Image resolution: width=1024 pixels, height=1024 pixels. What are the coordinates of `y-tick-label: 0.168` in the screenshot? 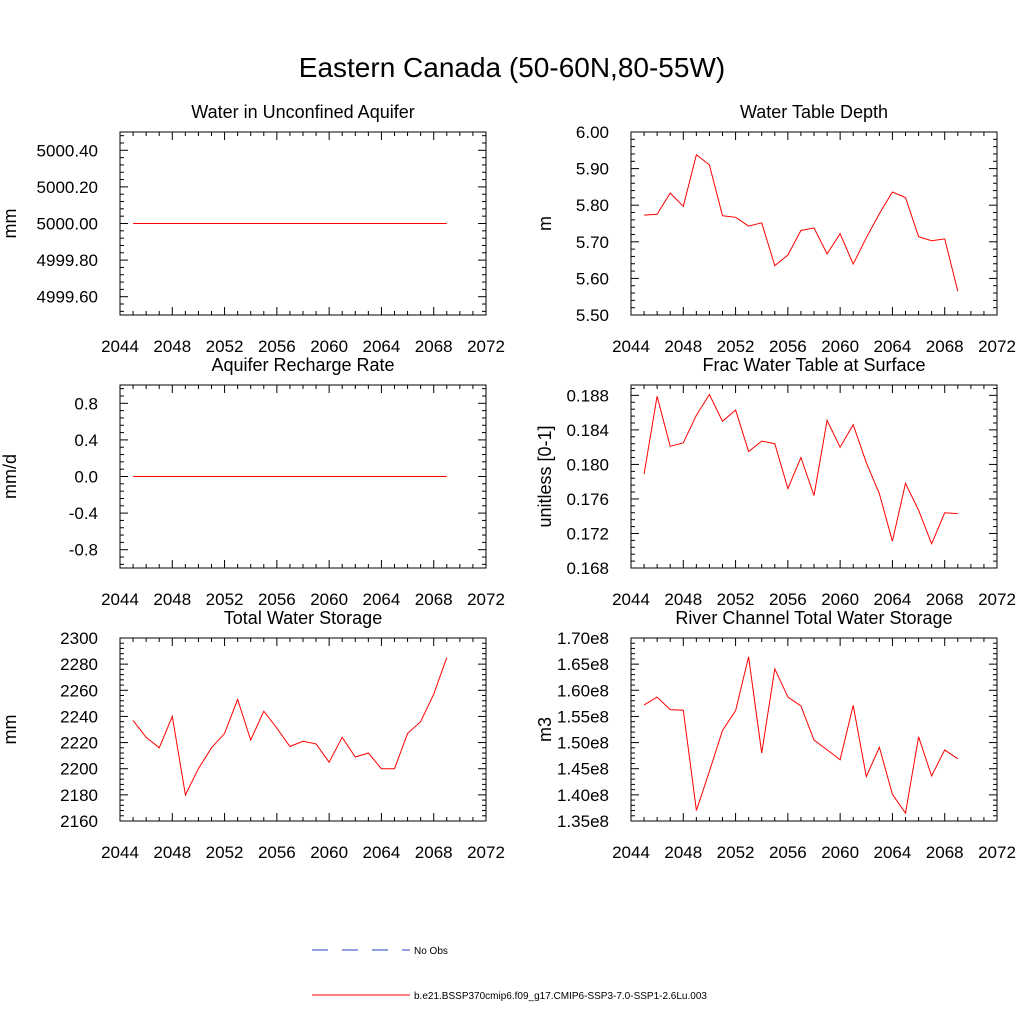 It's located at (587, 568).